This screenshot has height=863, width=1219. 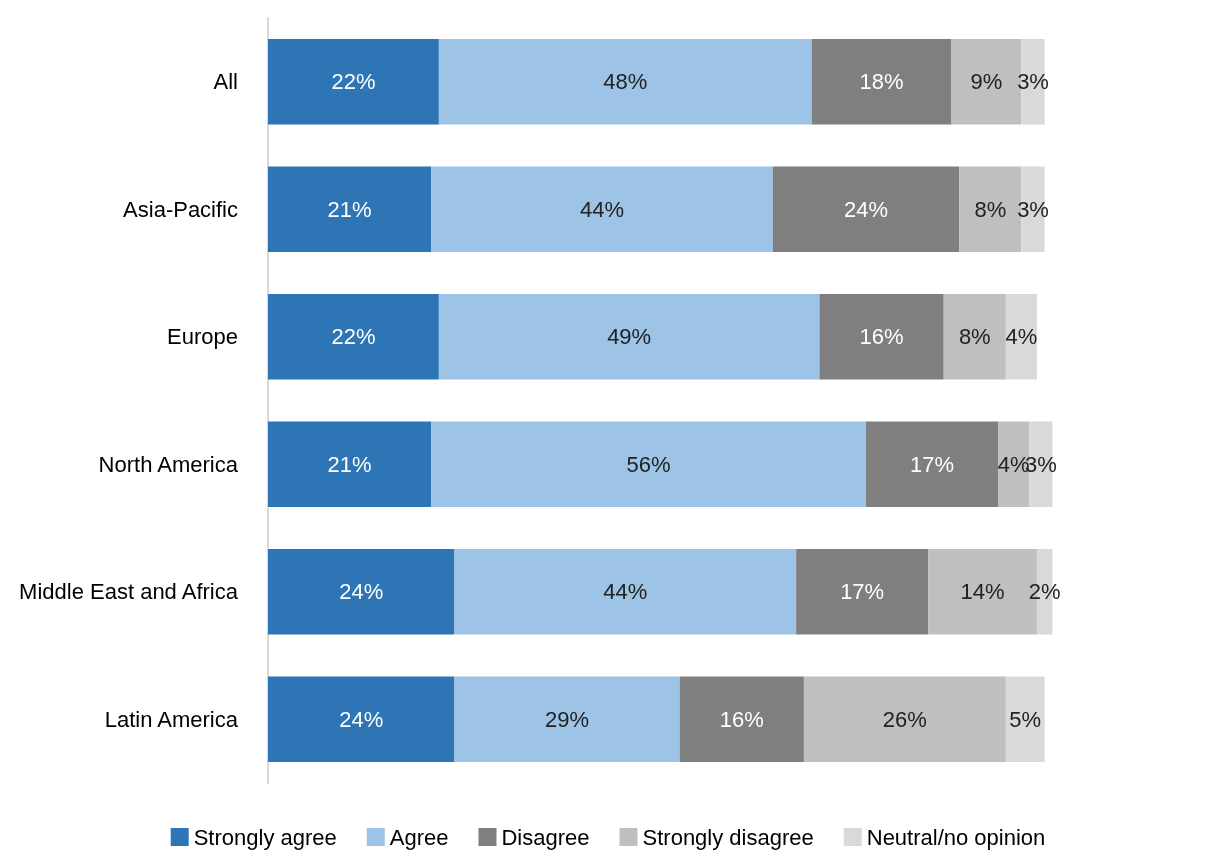 What do you see at coordinates (180, 209) in the screenshot?
I see `y-tick-label: Asia-Pacific` at bounding box center [180, 209].